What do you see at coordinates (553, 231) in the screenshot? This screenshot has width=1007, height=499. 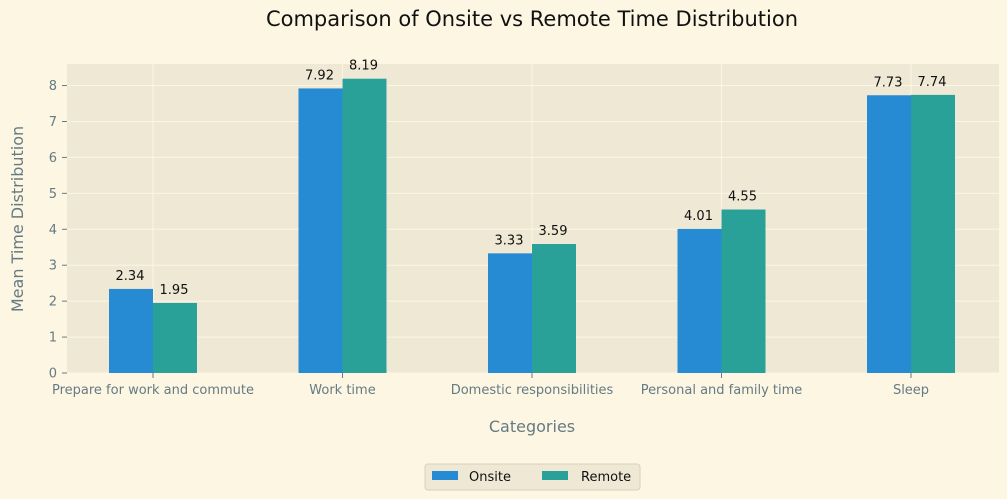 I see `data-label: 3.59` at bounding box center [553, 231].